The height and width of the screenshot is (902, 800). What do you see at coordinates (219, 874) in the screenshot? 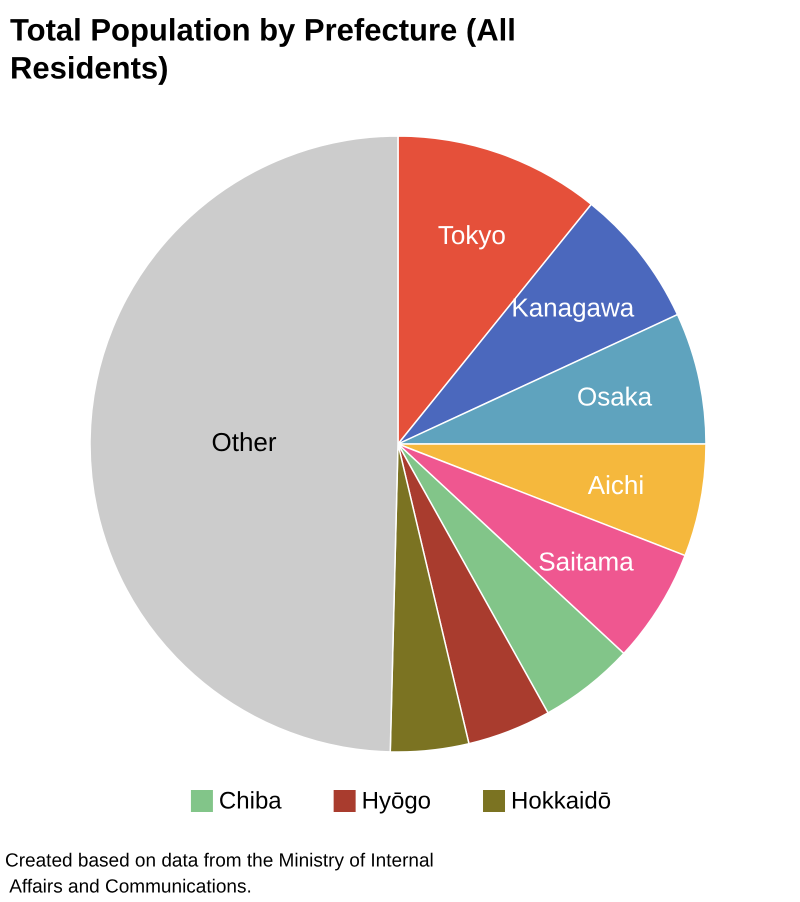
I see `text: Created based on data from the Ministry of Internal Affairs and Communications.` at bounding box center [219, 874].